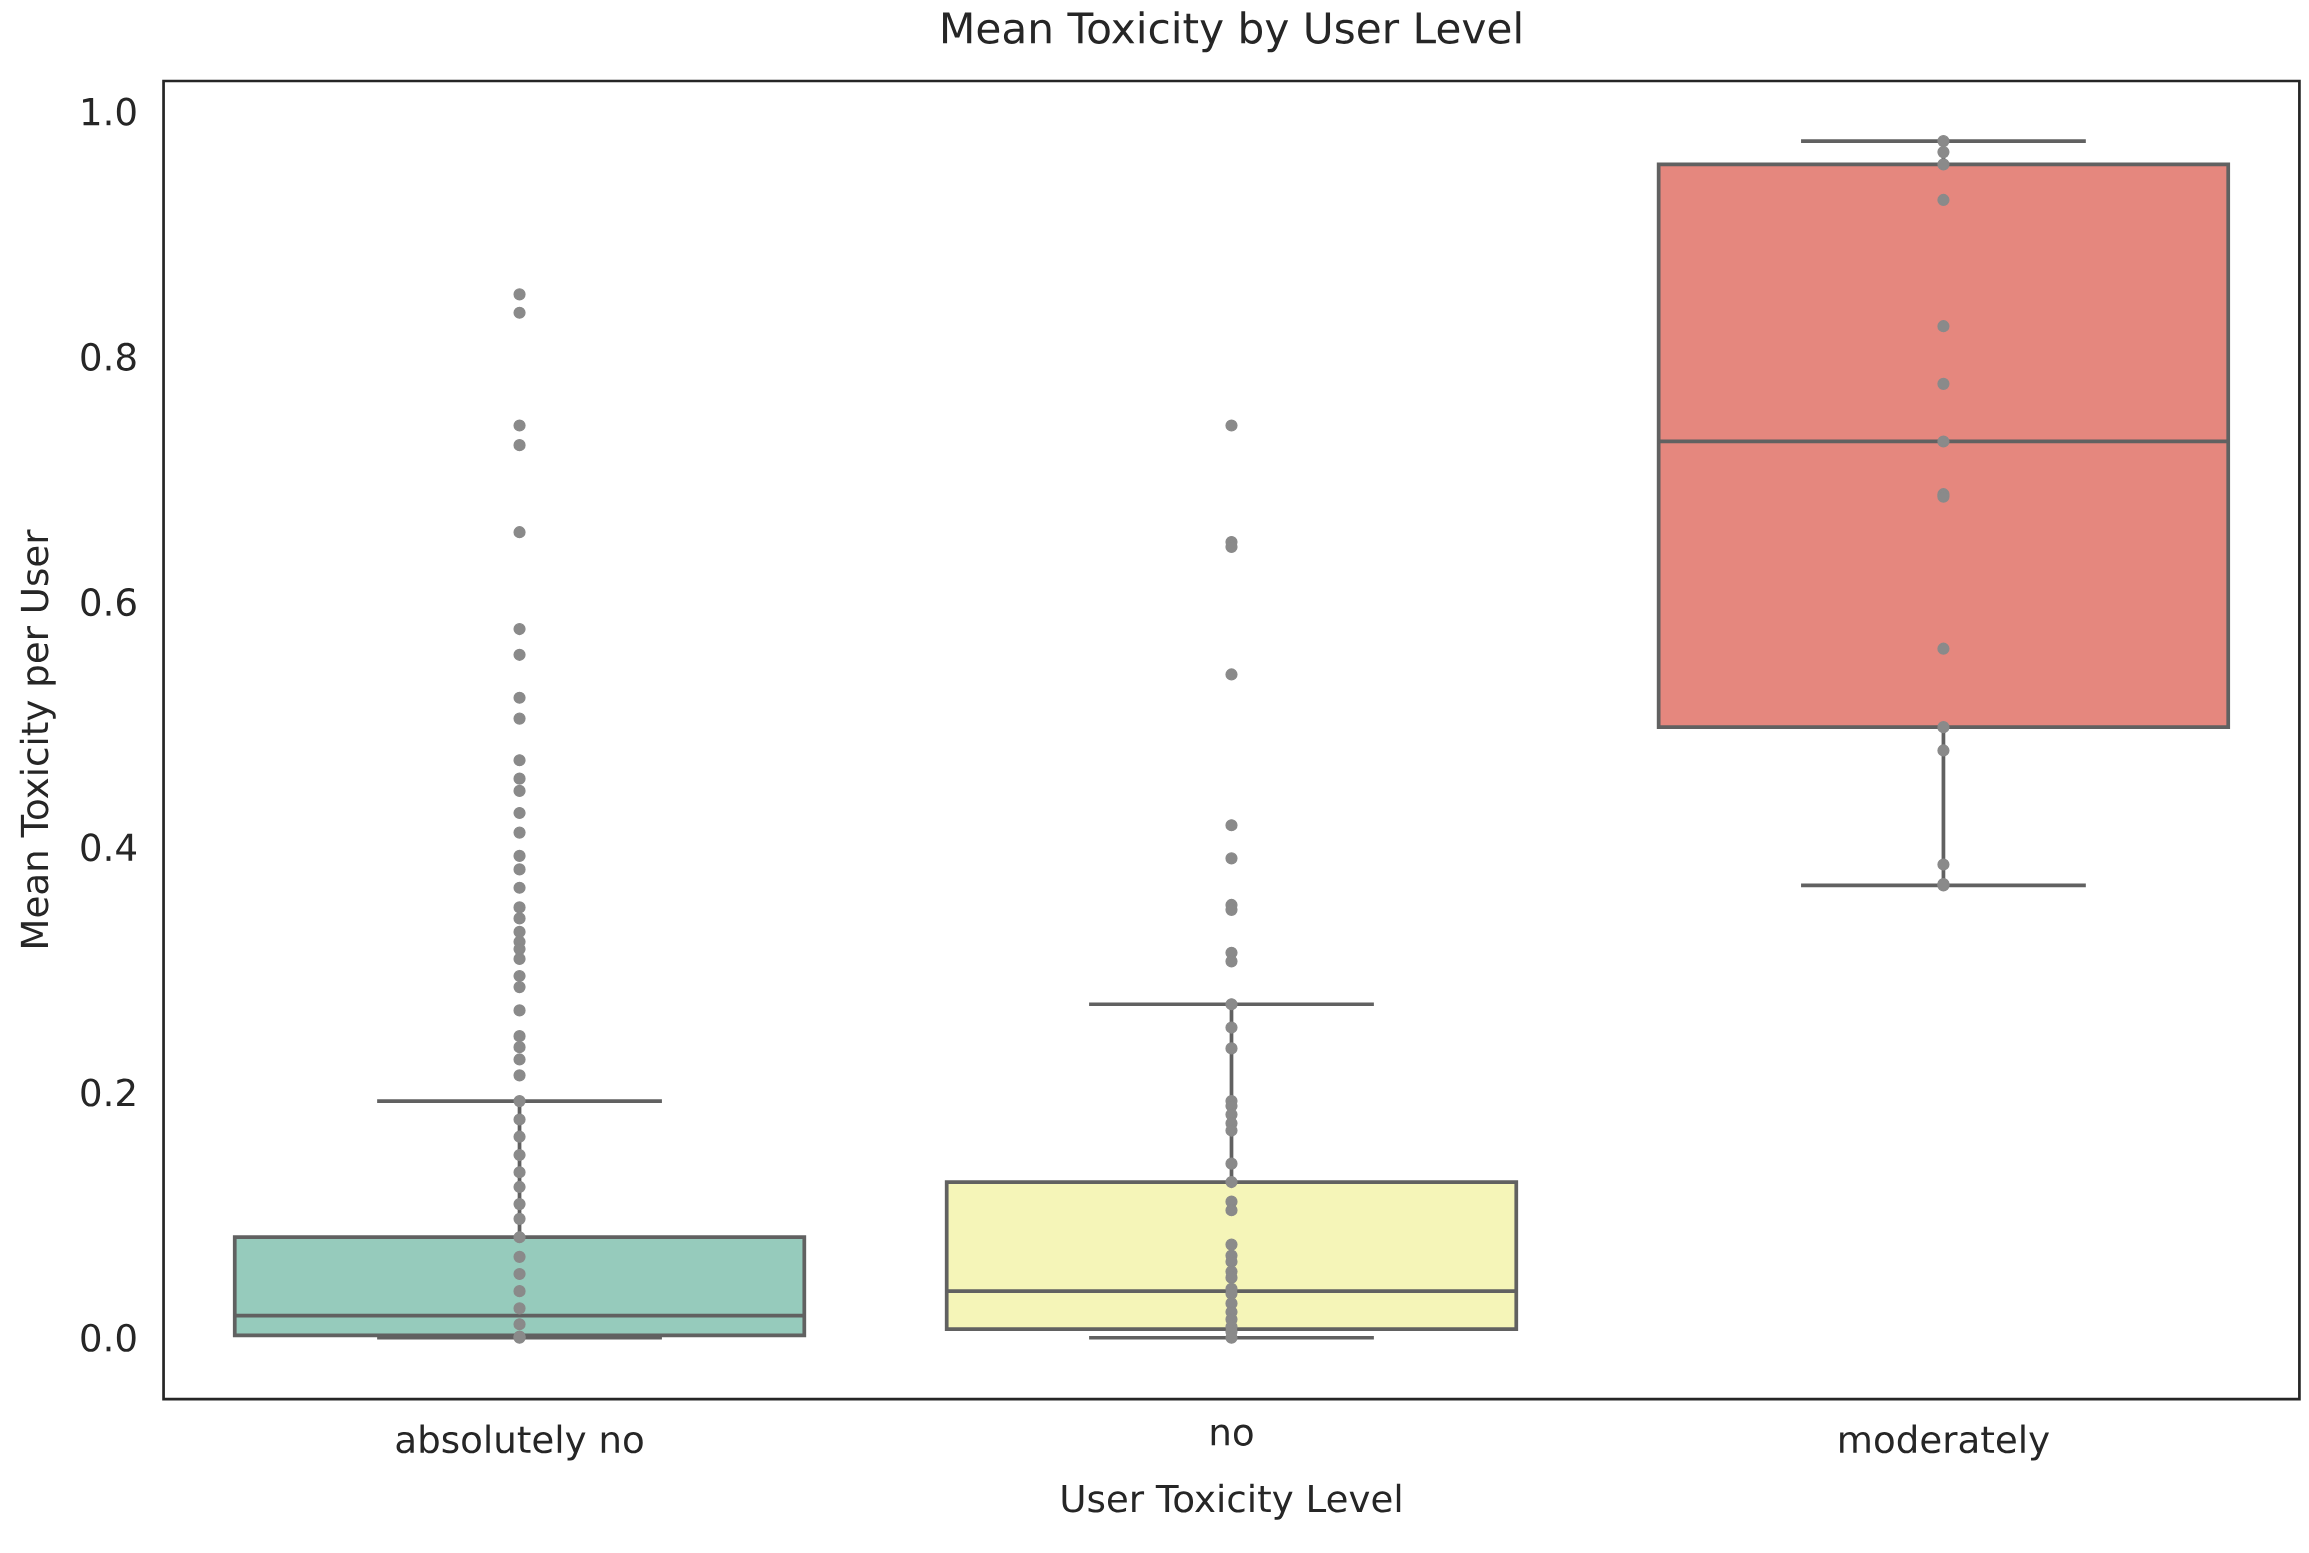 Image resolution: width=2309 pixels, height=1553 pixels. I want to click on y-tick-label: 0.4, so click(109, 847).